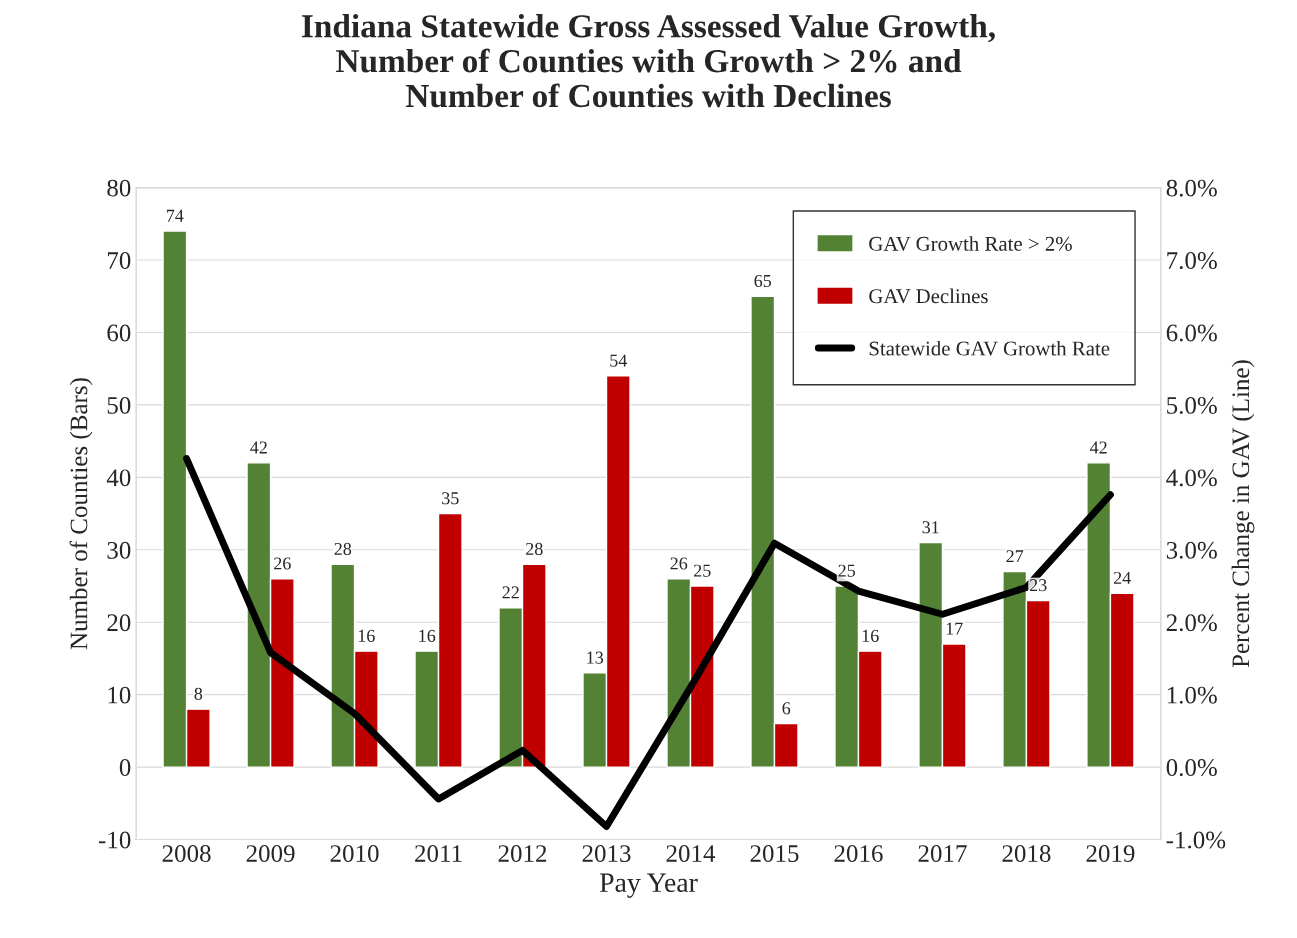 Image resolution: width=1297 pixels, height=938 pixels. Describe the element at coordinates (595, 657) in the screenshot. I see `data-label: 13` at that location.